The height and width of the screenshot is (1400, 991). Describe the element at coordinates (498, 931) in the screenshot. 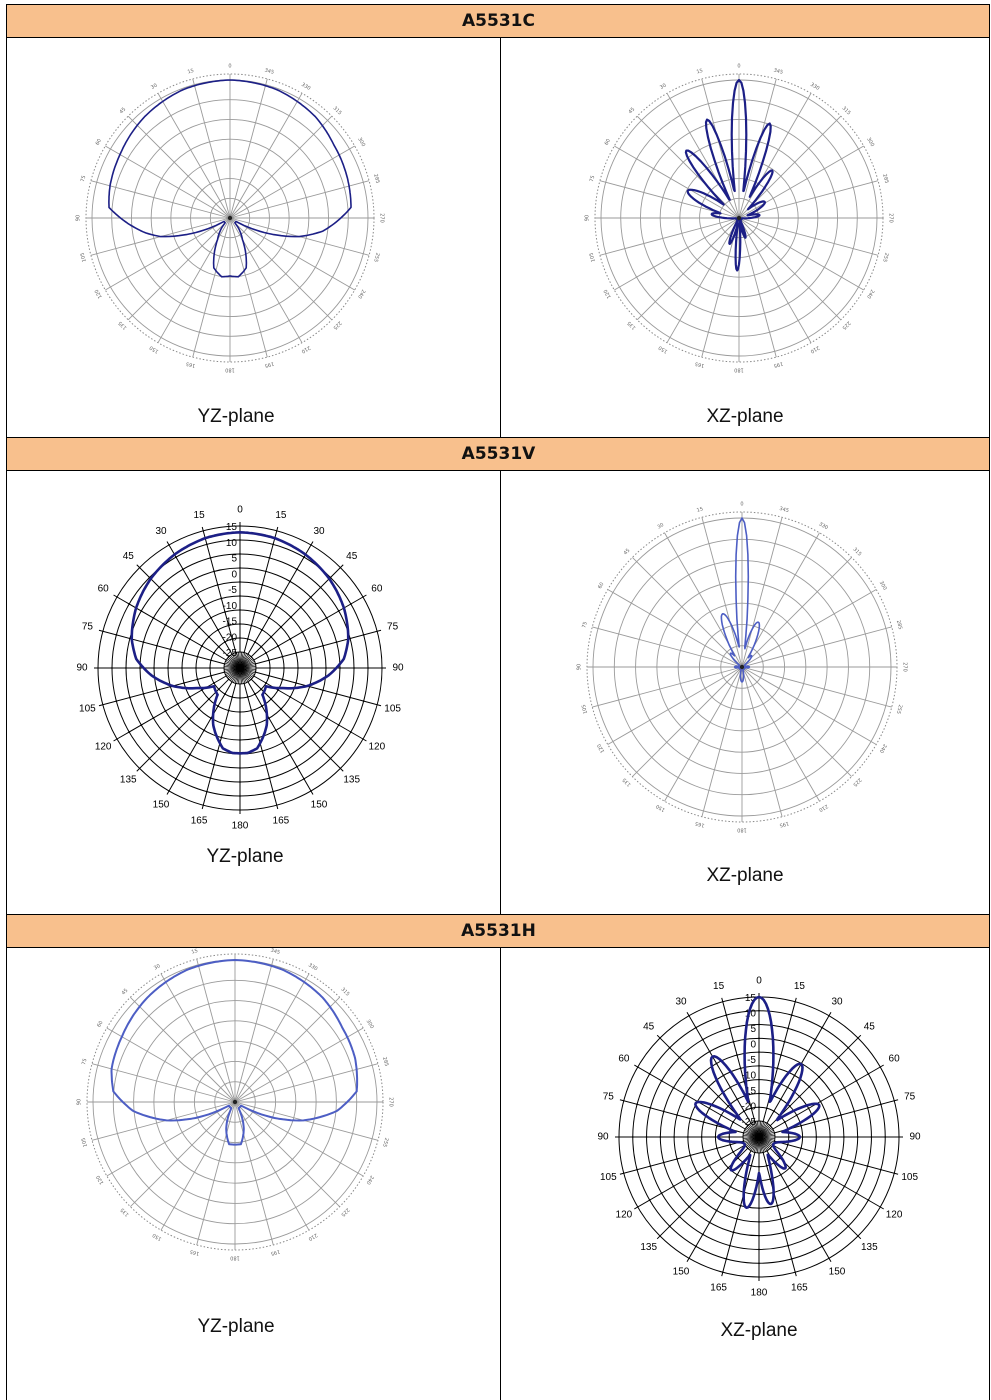

I see `row-title-a5531h: A5531H` at that location.